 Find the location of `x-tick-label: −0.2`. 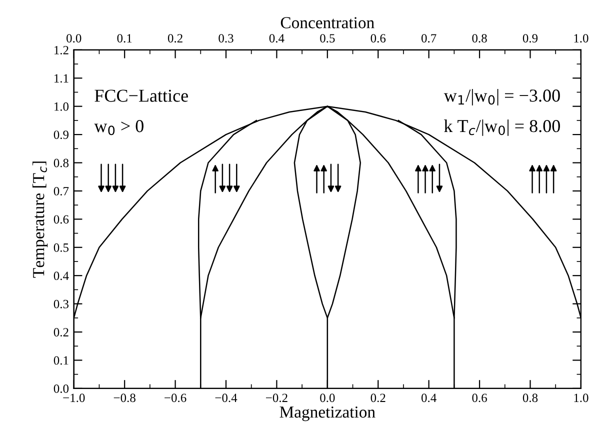

x-tick-label: −0.2 is located at coordinates (277, 398).